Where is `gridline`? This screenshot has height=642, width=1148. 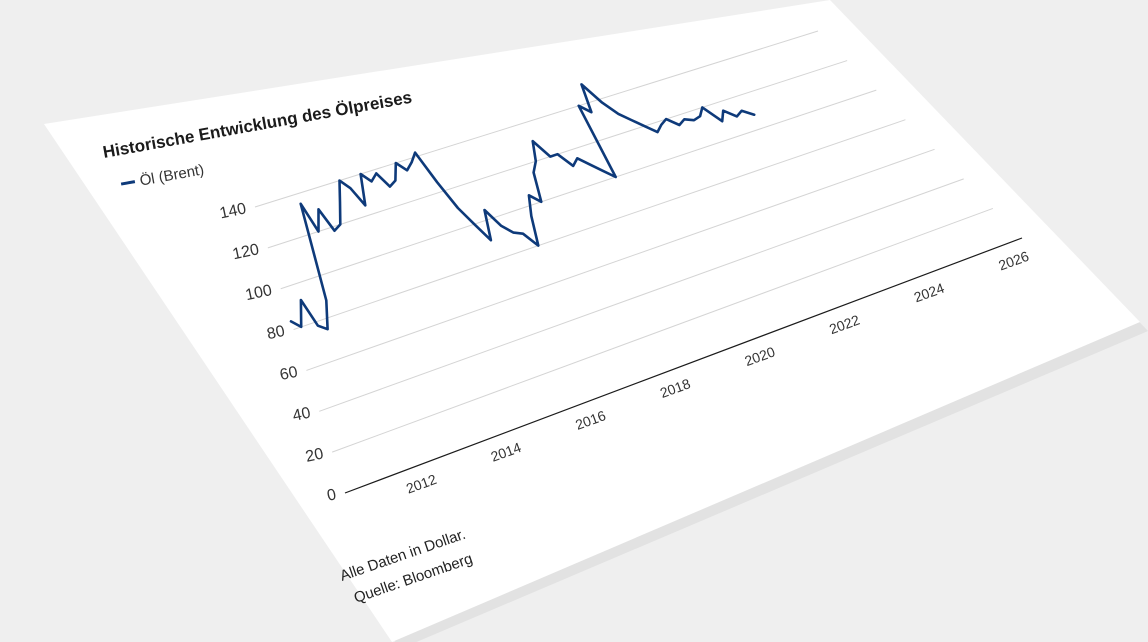 gridline is located at coordinates (536, 119).